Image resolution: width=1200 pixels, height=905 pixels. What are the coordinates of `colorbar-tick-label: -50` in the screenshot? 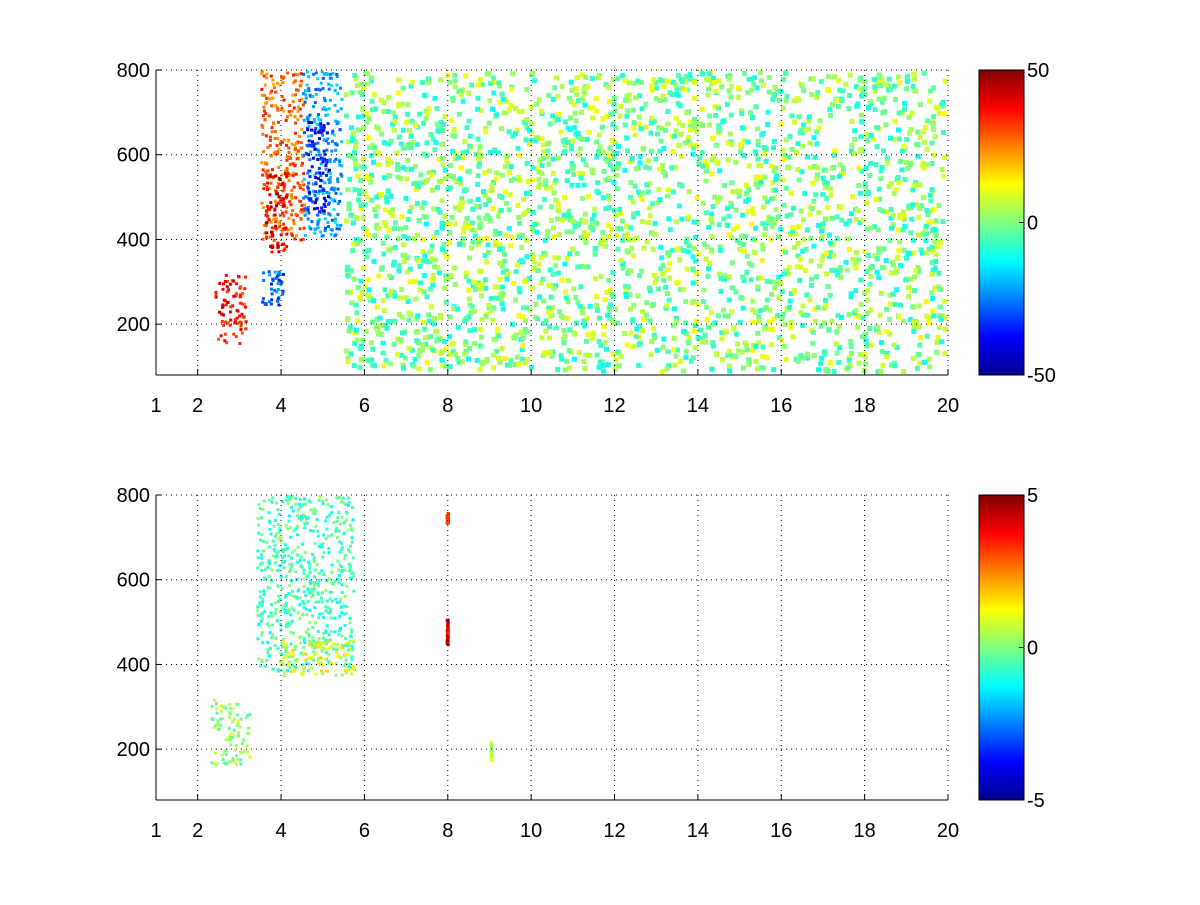 It's located at (1041, 376).